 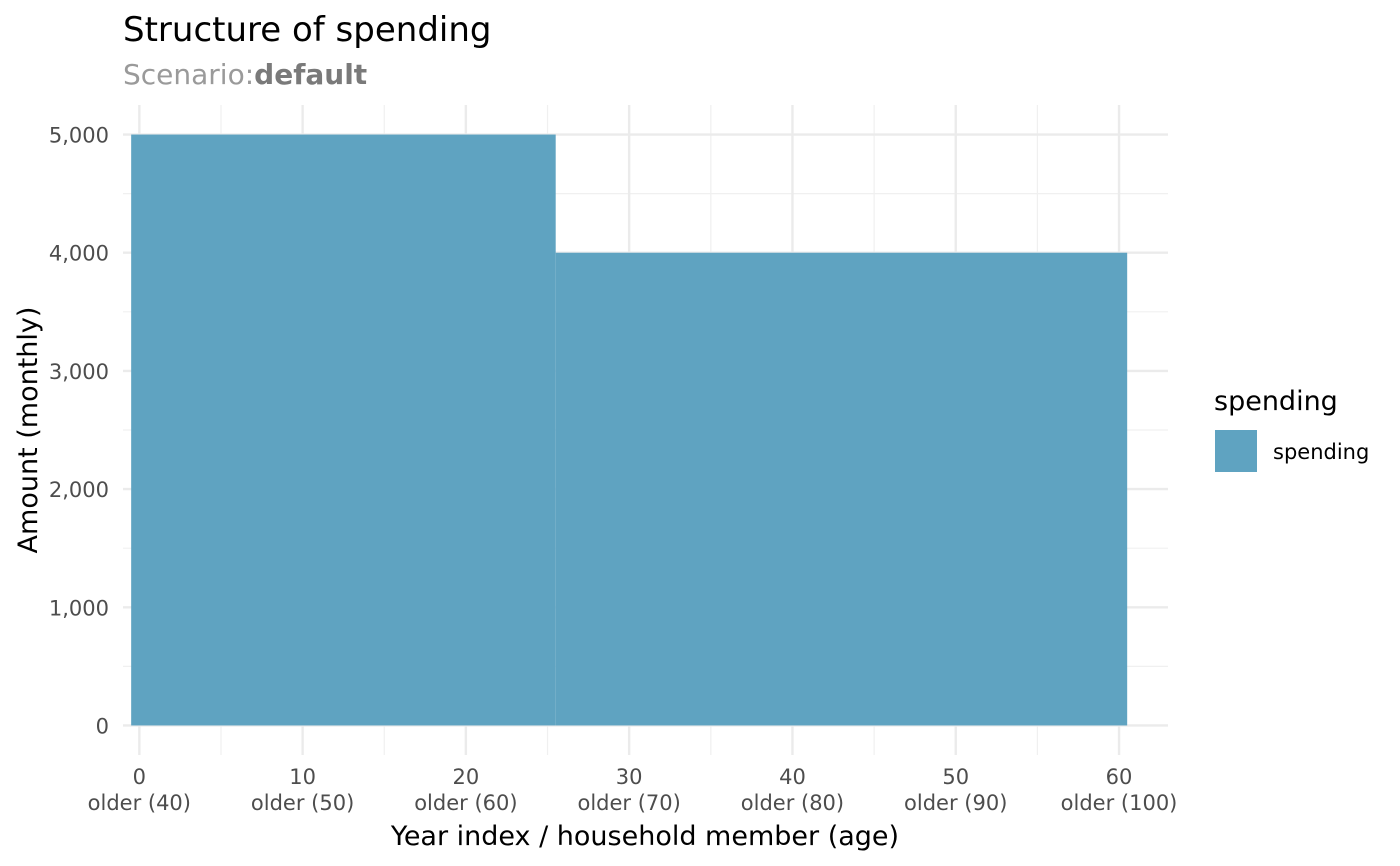 I want to click on x-tick-sublabel: older (90), so click(x=955, y=803).